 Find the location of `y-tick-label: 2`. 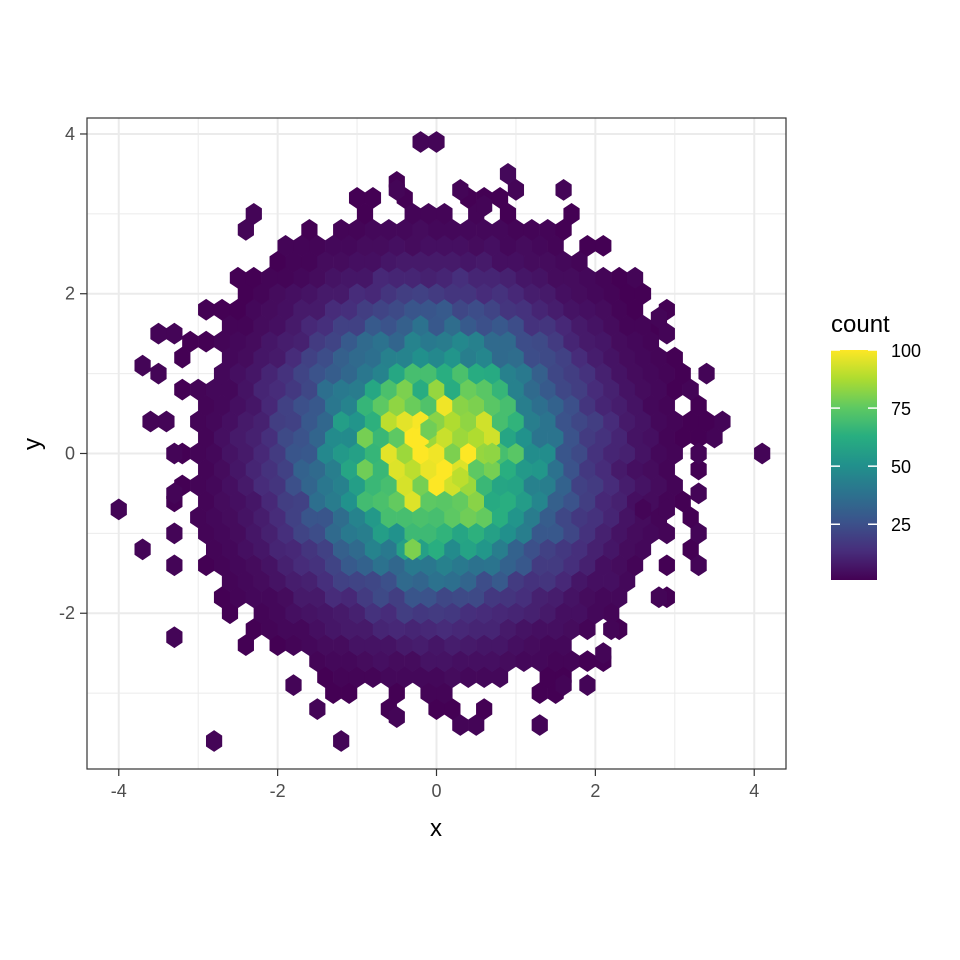

y-tick-label: 2 is located at coordinates (70, 294).